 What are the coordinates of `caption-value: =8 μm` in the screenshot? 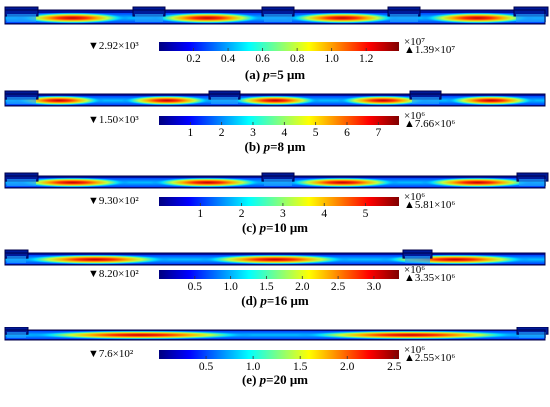 It's located at (288, 146).